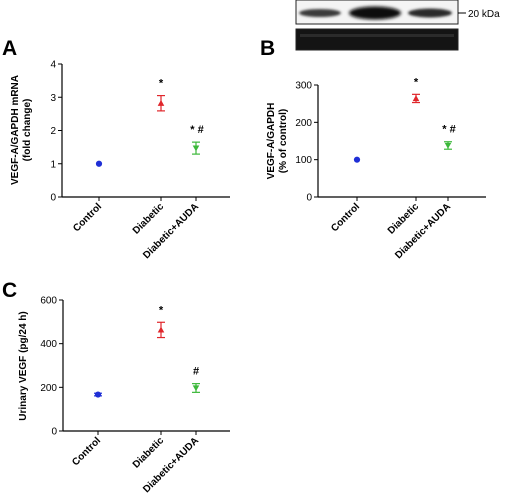 This screenshot has width=520, height=499. I want to click on y-tick-label: 2, so click(53, 131).